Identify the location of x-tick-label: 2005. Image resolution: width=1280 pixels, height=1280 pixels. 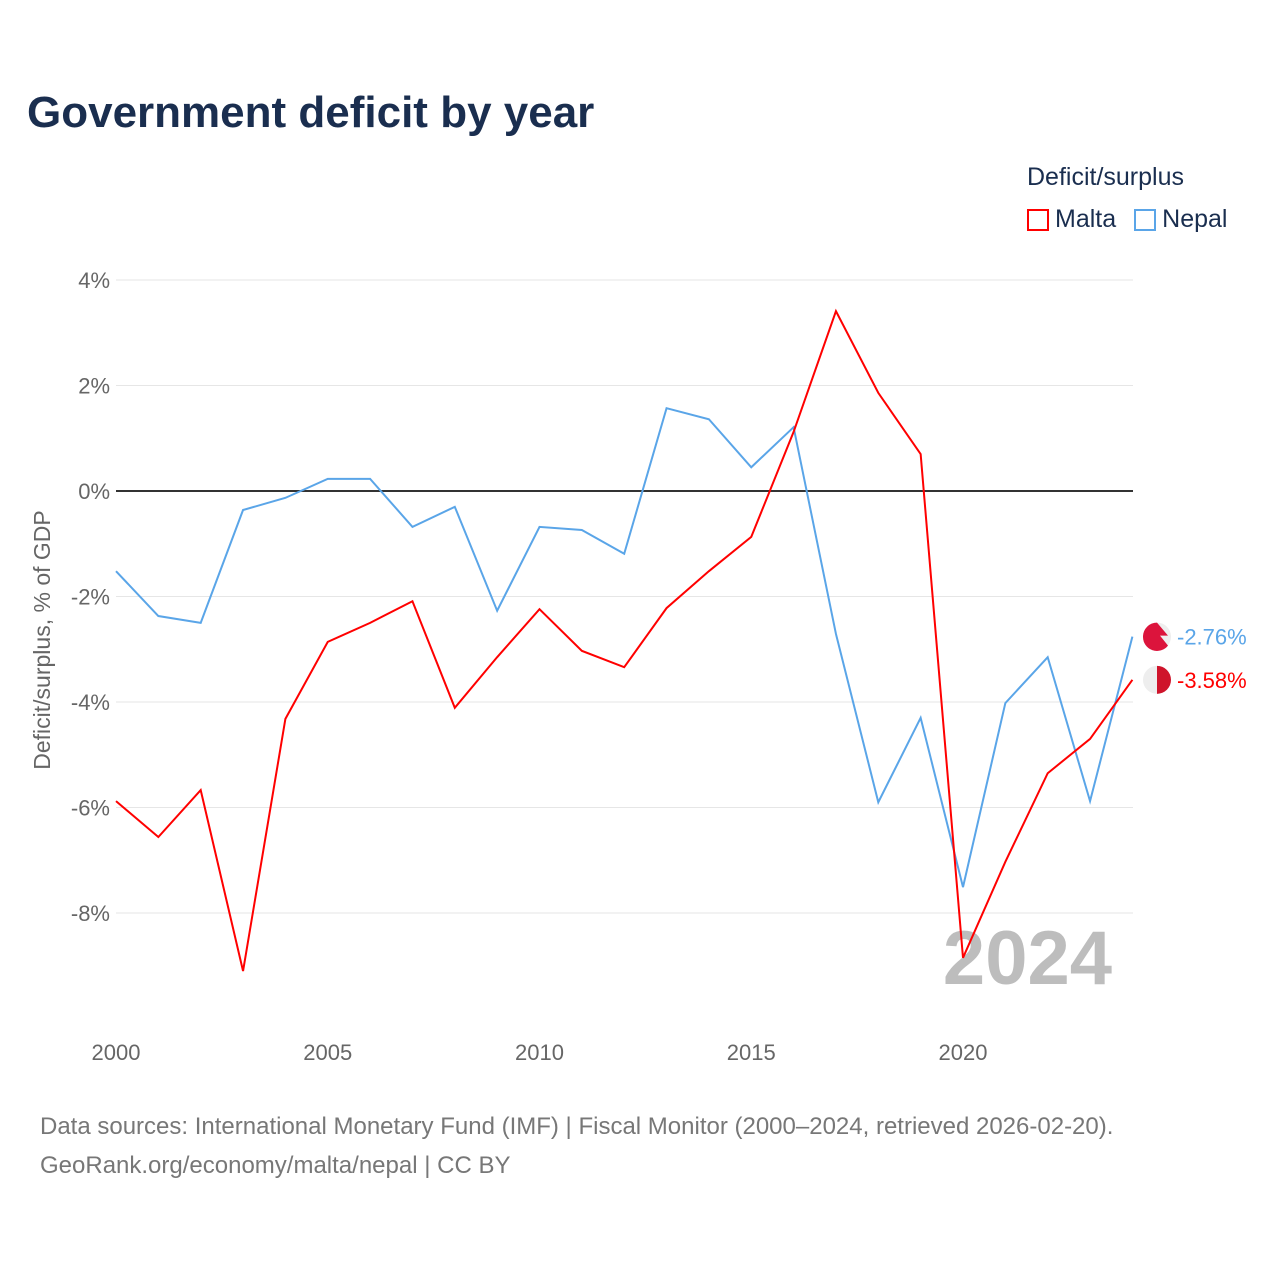
(327, 1052).